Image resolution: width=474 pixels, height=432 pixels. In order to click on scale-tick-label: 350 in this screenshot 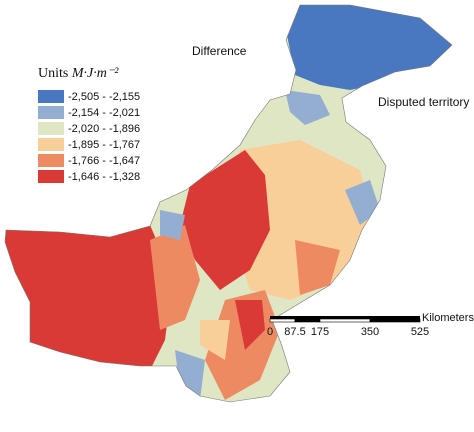, I will do `click(370, 332)`.